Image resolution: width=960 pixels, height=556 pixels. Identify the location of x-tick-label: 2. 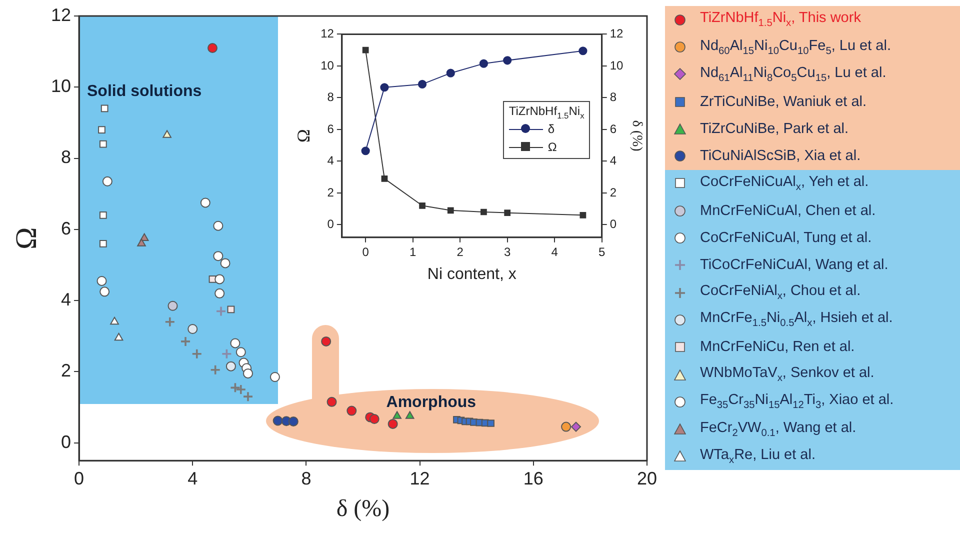
(460, 251).